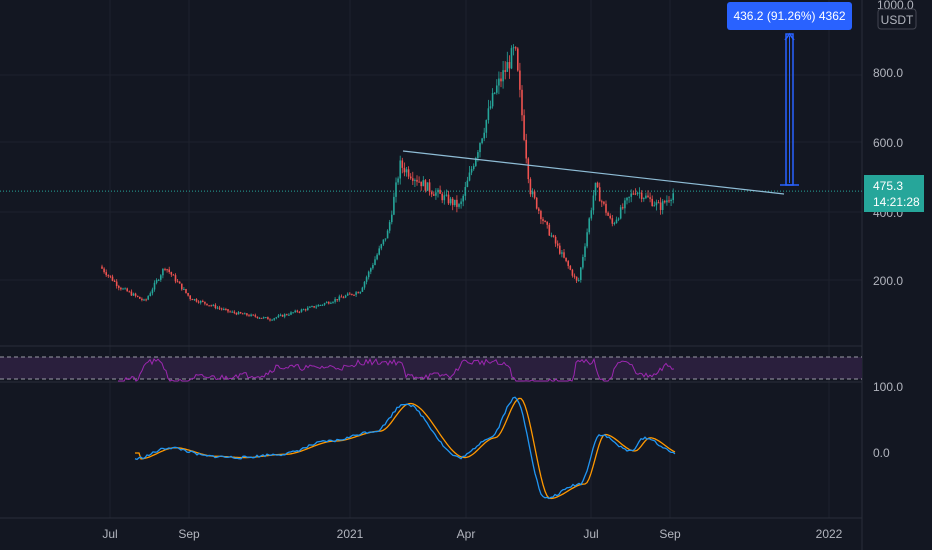 Image resolution: width=932 pixels, height=550 pixels. I want to click on last-price-badge, so click(894, 193).